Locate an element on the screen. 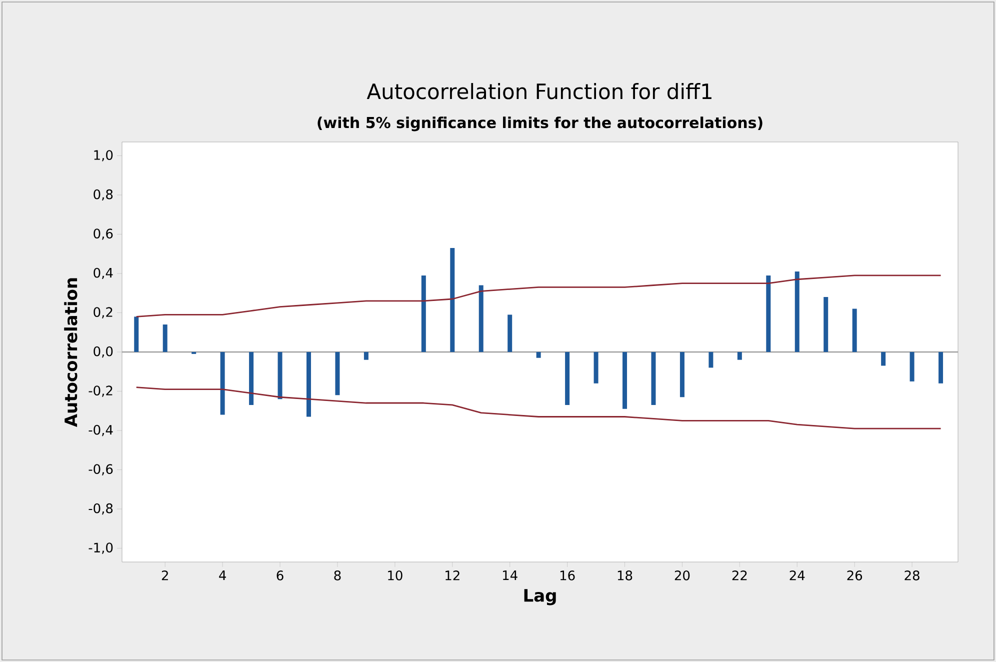  y-tick-label: 0,4 is located at coordinates (103, 274).